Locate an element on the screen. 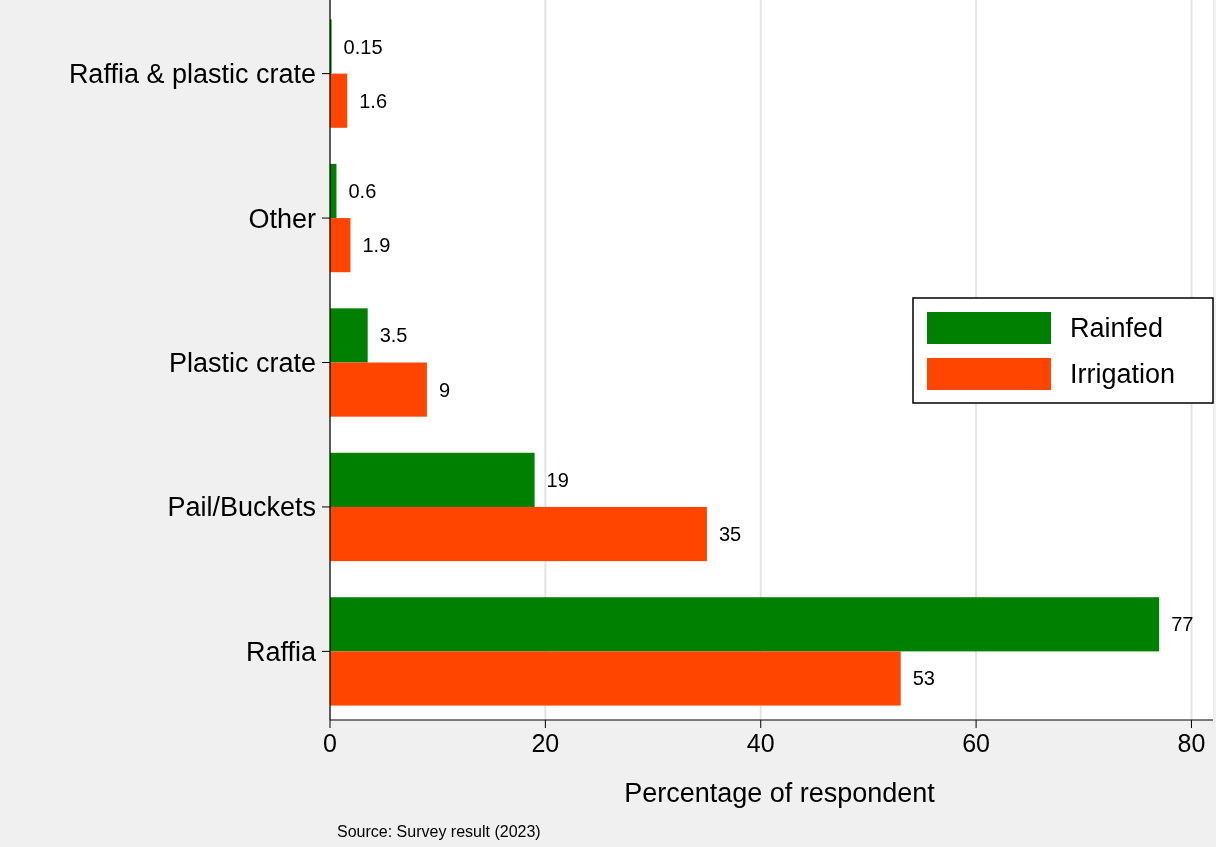 The width and height of the screenshot is (1216, 847). x-axis-title: Percentage of respondent is located at coordinates (780, 793).